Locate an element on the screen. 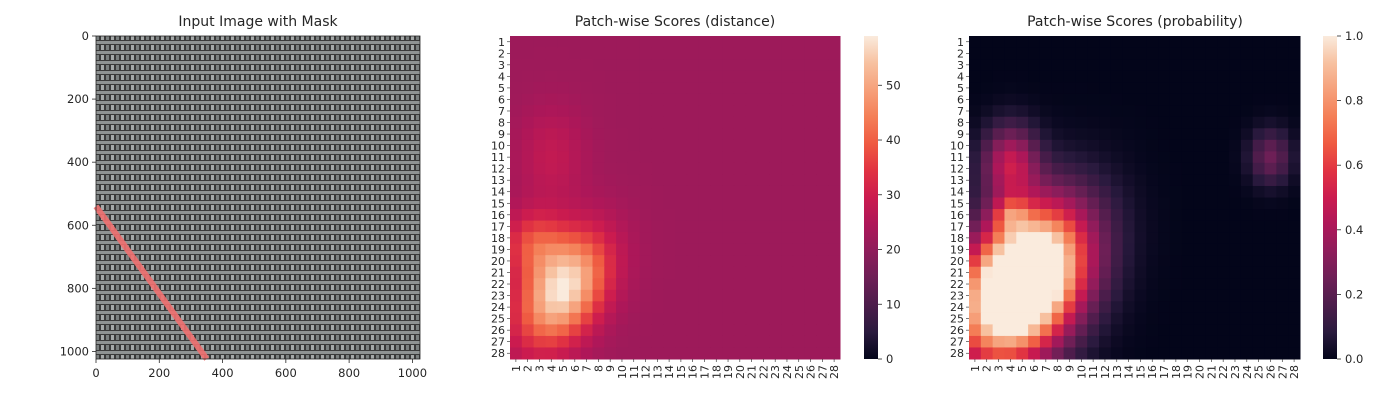 The image size is (1400, 400). col-label: 13 is located at coordinates (657, 372).